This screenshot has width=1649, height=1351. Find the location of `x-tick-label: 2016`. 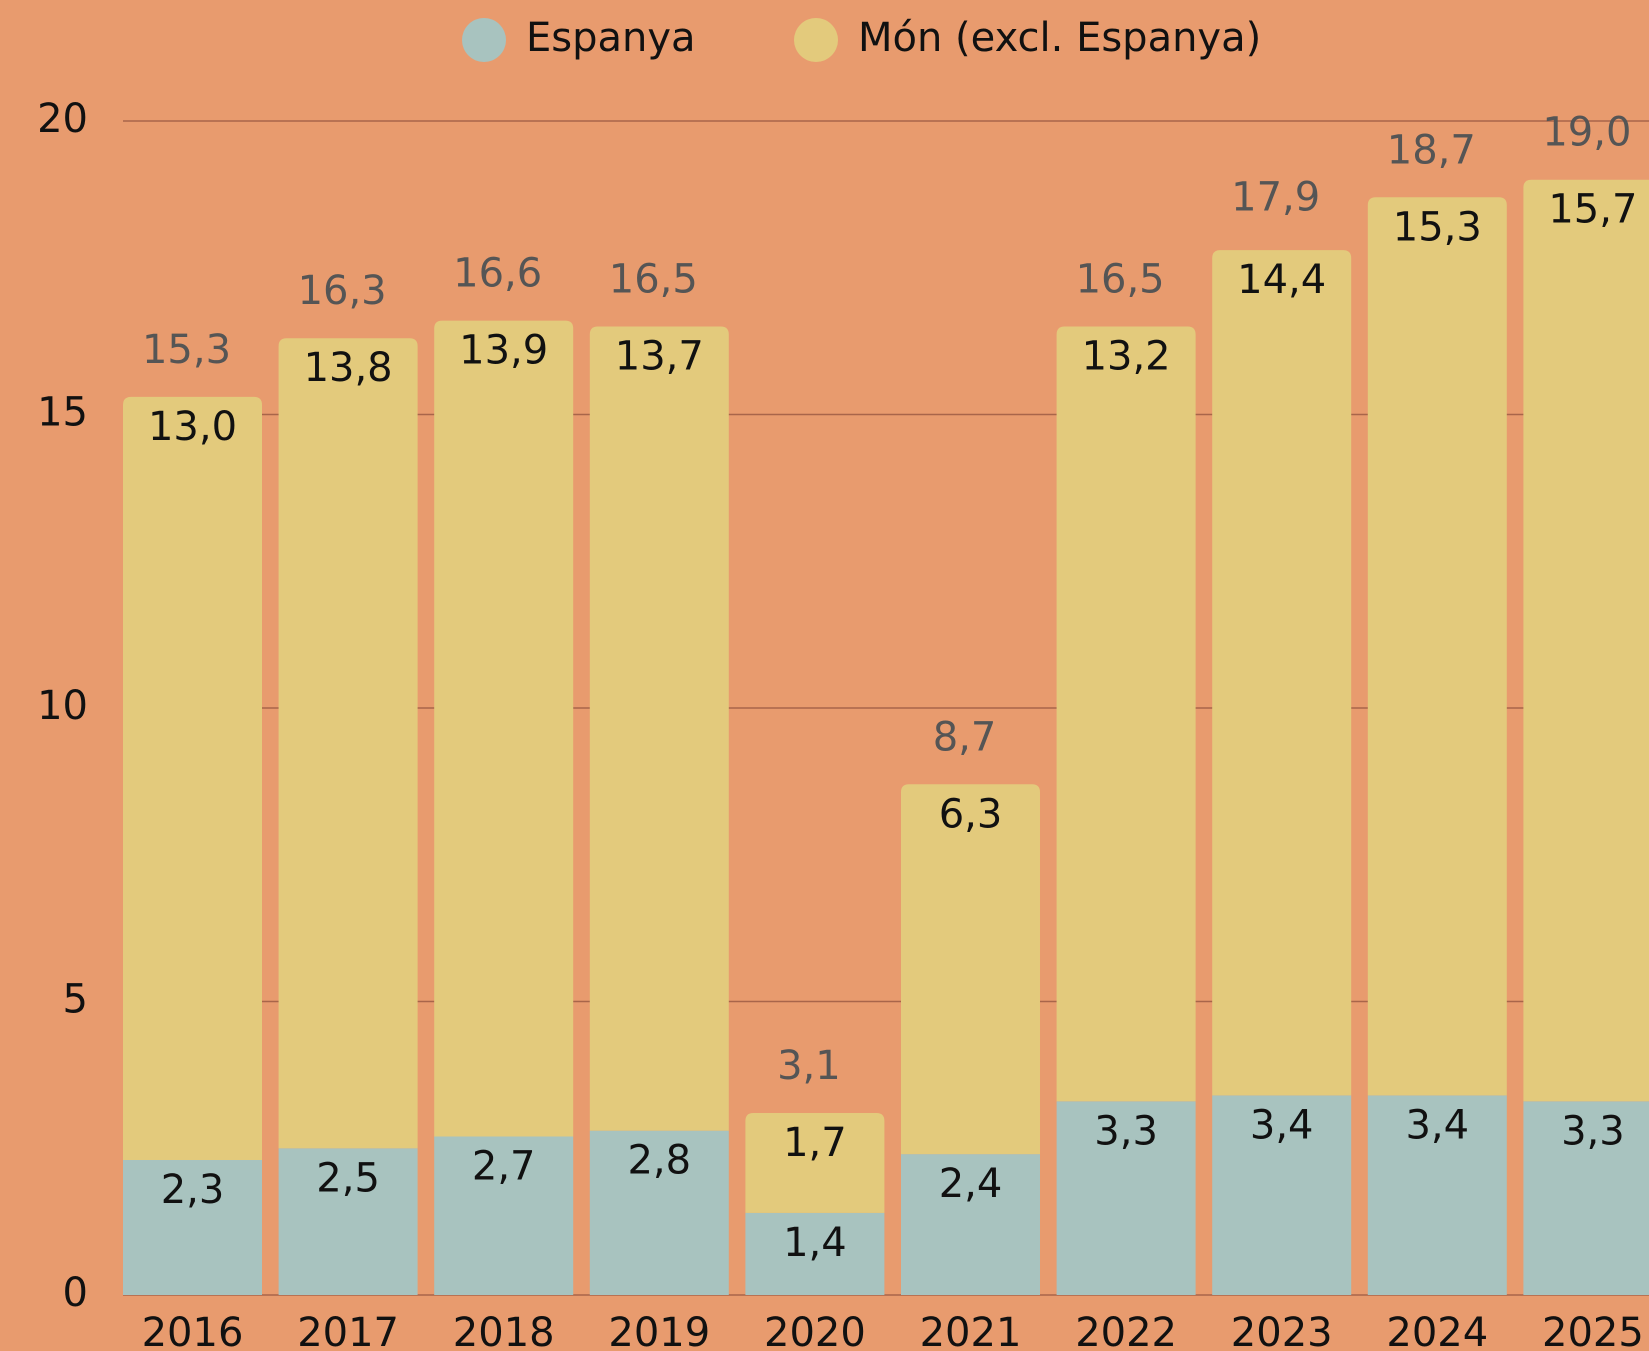

x-tick-label: 2016 is located at coordinates (193, 1330).